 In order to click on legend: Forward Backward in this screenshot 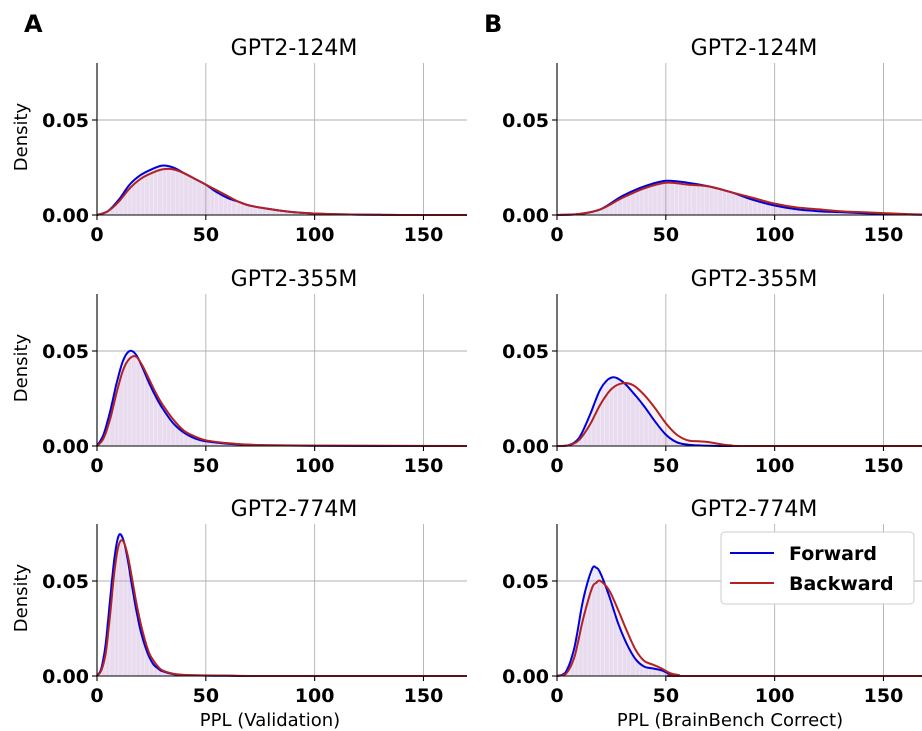, I will do `click(817, 568)`.